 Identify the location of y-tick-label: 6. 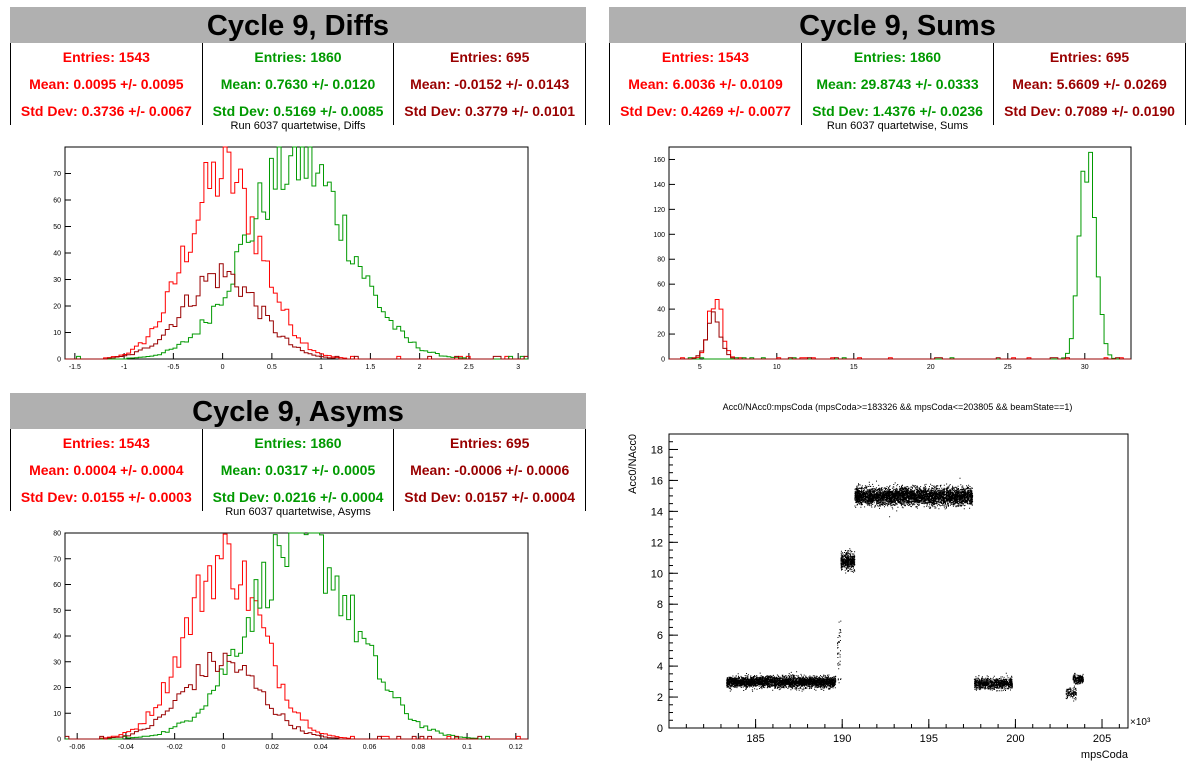
(660, 636).